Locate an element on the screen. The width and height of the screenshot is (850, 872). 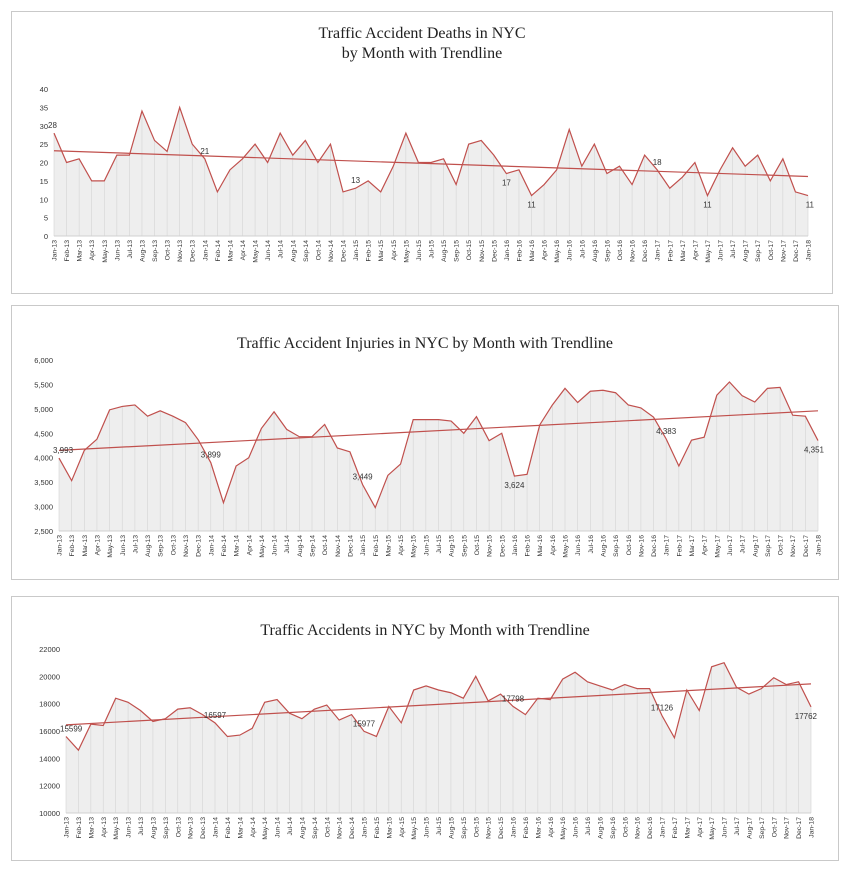
x-tick-label: Oct-17 is located at coordinates (781, 545).